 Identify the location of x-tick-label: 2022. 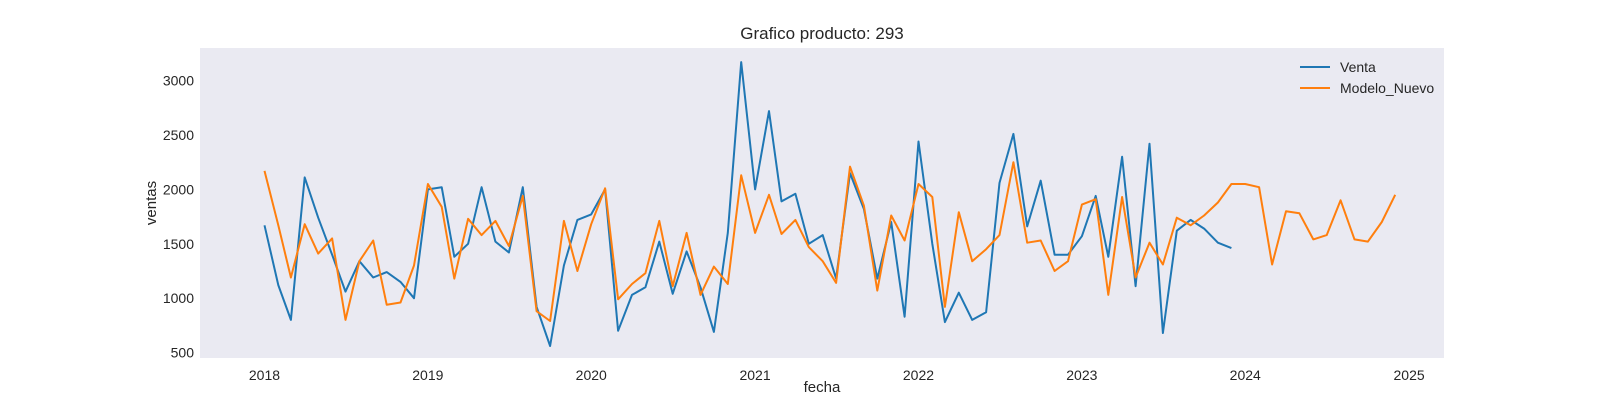
(918, 375).